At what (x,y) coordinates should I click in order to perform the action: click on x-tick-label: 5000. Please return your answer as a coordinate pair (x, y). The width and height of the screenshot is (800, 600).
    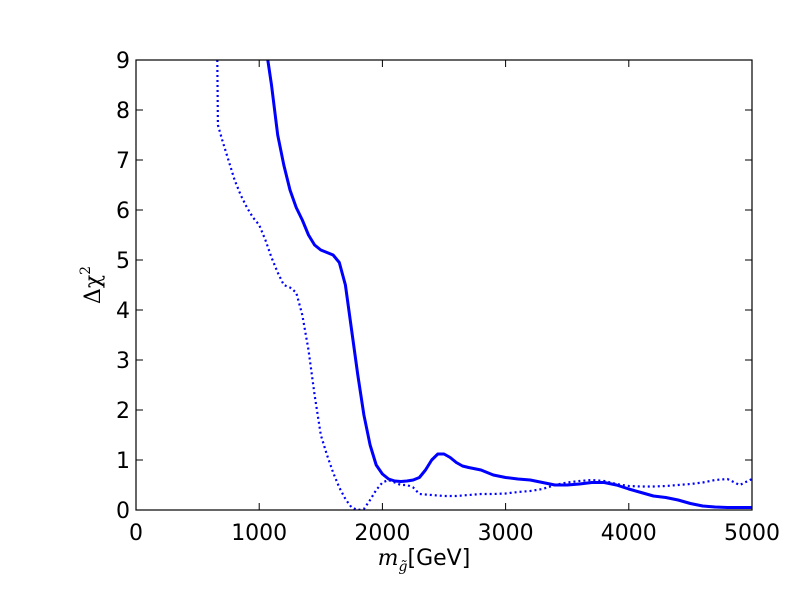
    Looking at the image, I should click on (752, 533).